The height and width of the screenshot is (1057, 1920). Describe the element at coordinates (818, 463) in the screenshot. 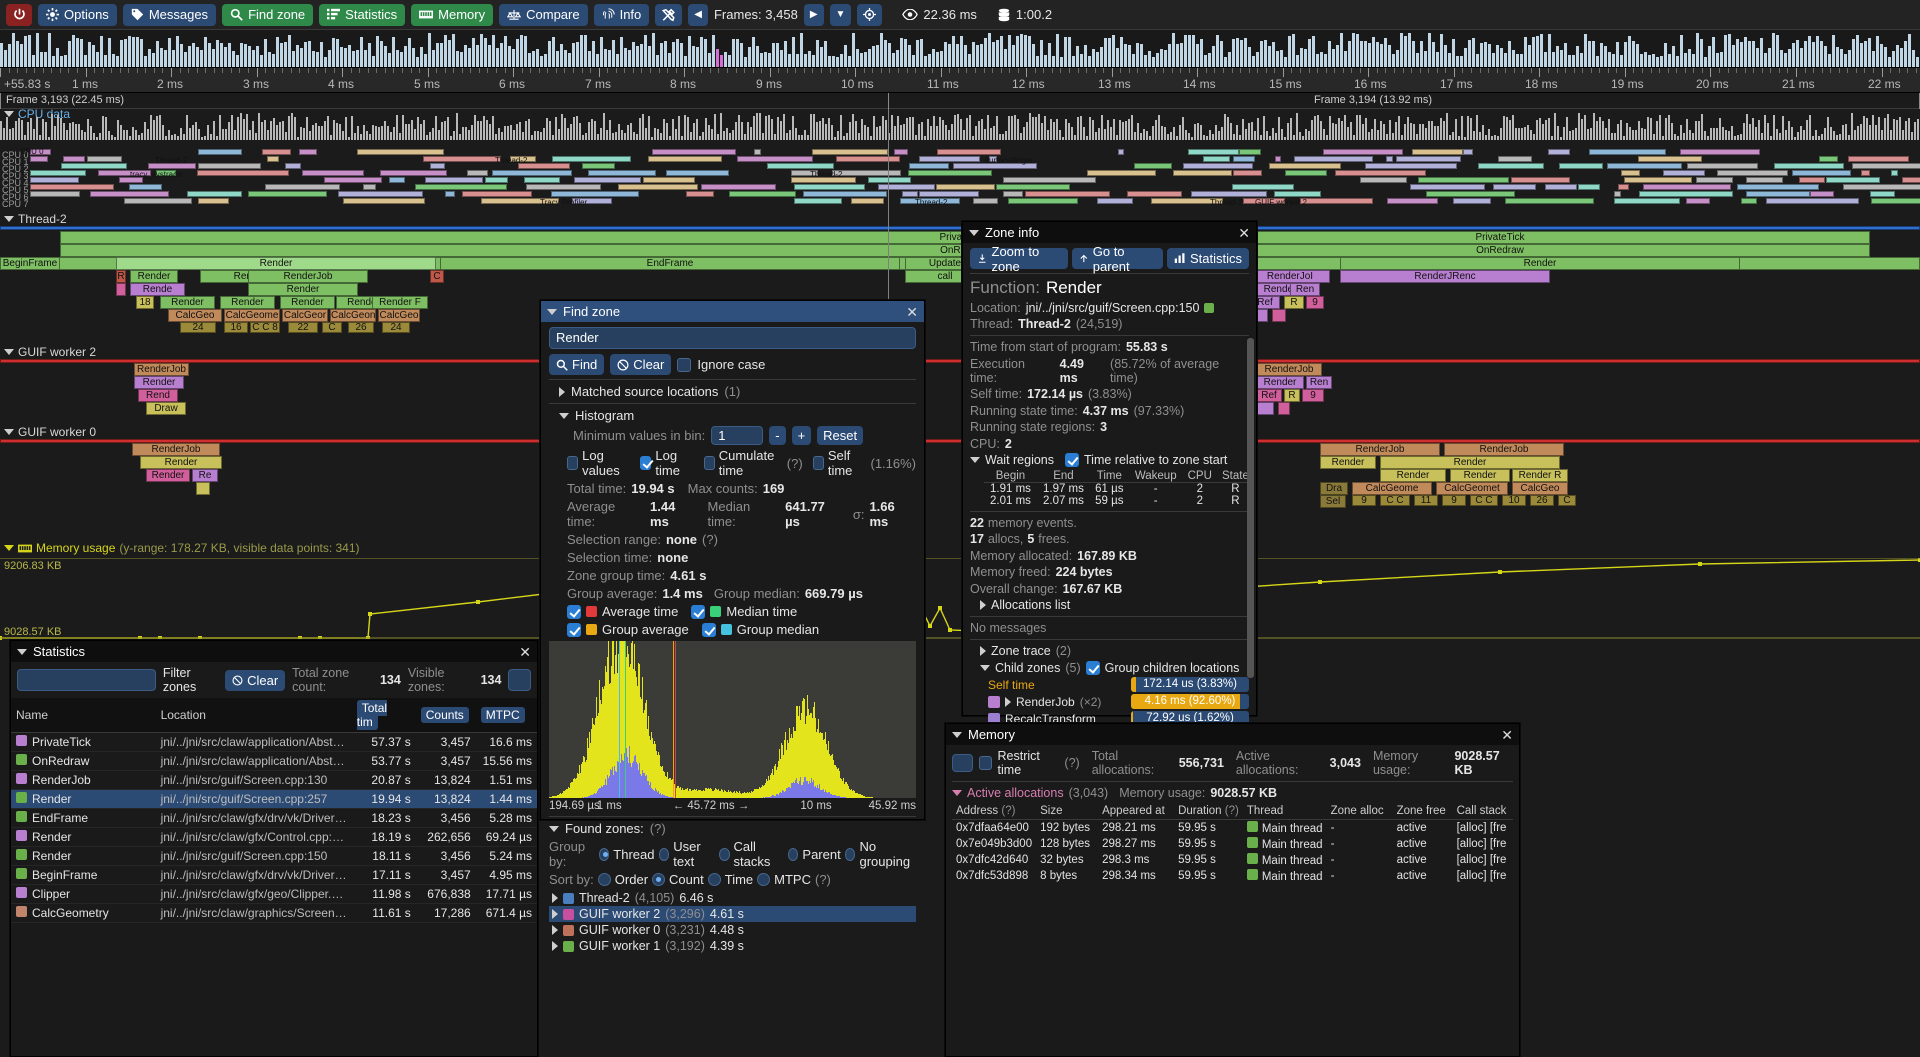

I see `self-time-checkbox` at that location.